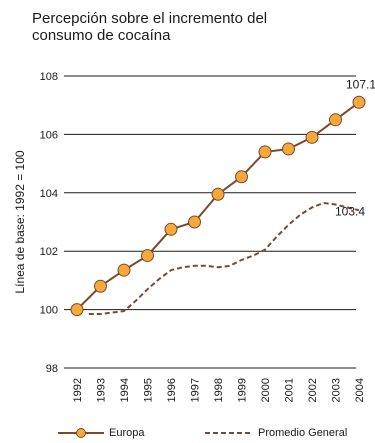 The width and height of the screenshot is (375, 443). What do you see at coordinates (147, 256) in the screenshot?
I see `point-europa-1995` at bounding box center [147, 256].